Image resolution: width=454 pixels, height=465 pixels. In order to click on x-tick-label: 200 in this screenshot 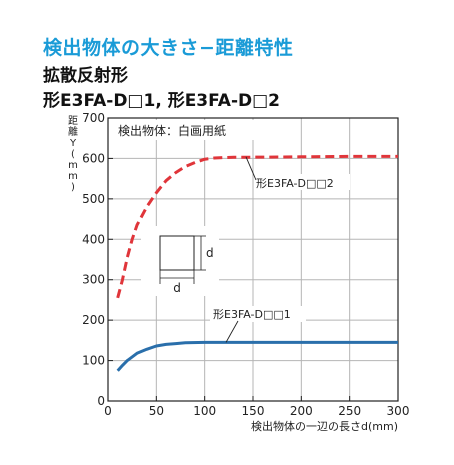, I will do `click(301, 411)`.